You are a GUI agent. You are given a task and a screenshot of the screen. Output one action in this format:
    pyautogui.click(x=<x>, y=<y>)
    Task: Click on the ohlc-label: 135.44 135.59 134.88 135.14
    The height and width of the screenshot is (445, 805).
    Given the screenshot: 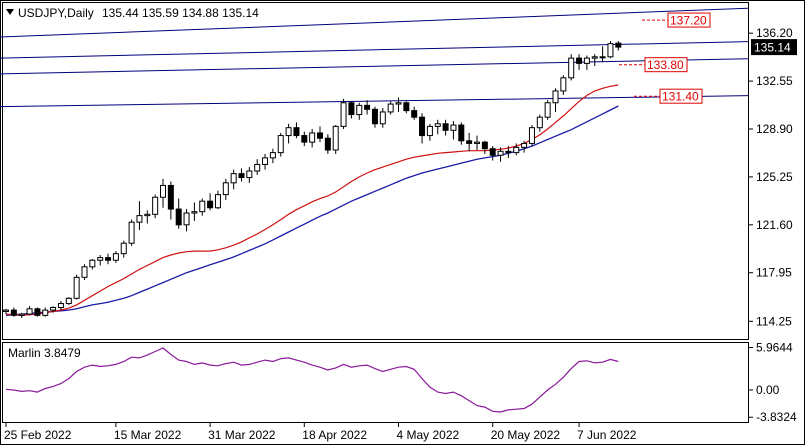 What is the action you would take?
    pyautogui.click(x=180, y=13)
    